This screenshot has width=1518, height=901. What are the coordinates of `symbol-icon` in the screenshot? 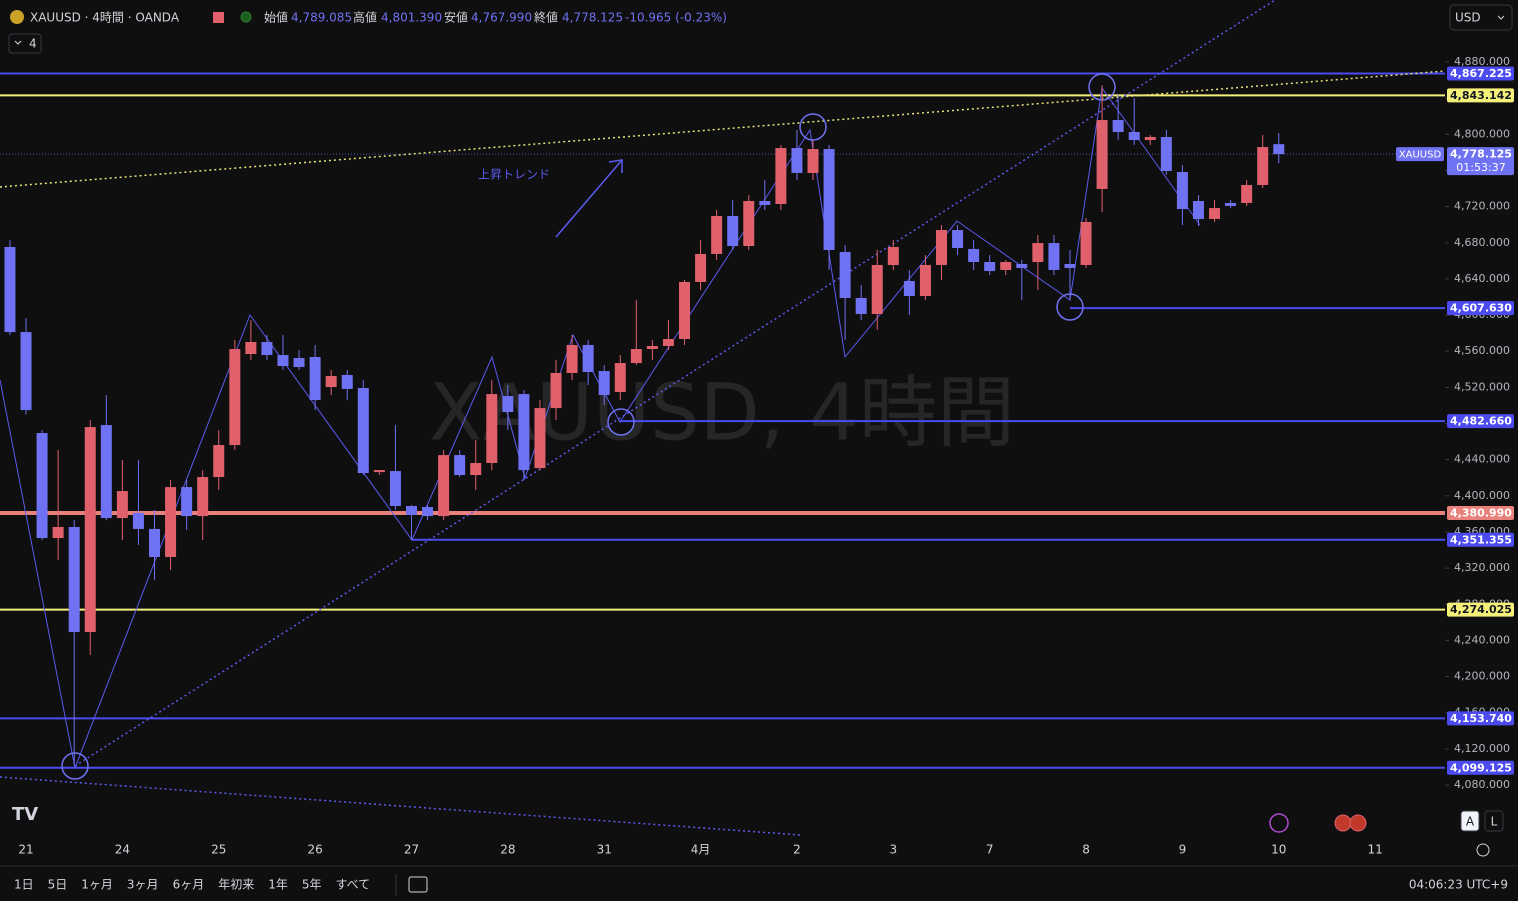 It's located at (17, 17).